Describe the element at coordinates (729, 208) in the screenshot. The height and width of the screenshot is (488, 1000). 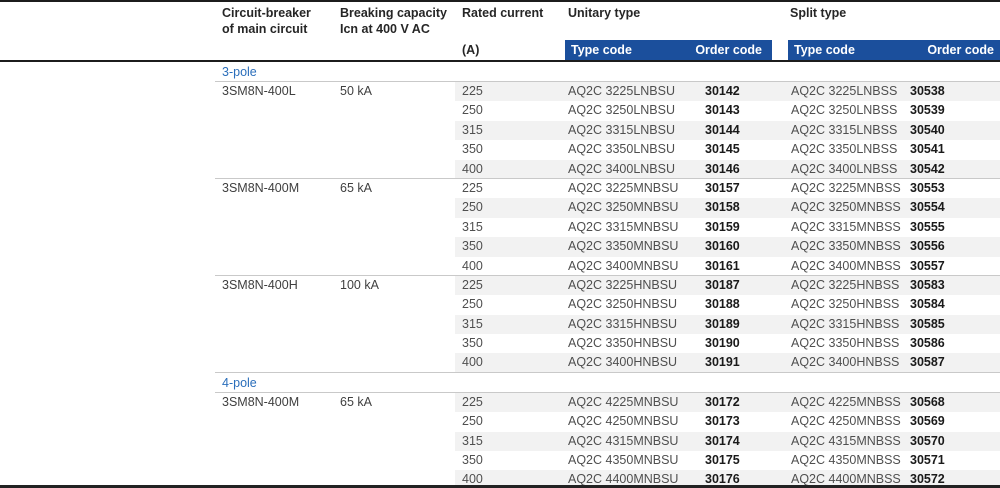
I see `unitary-order-code-cell: 30158` at that location.